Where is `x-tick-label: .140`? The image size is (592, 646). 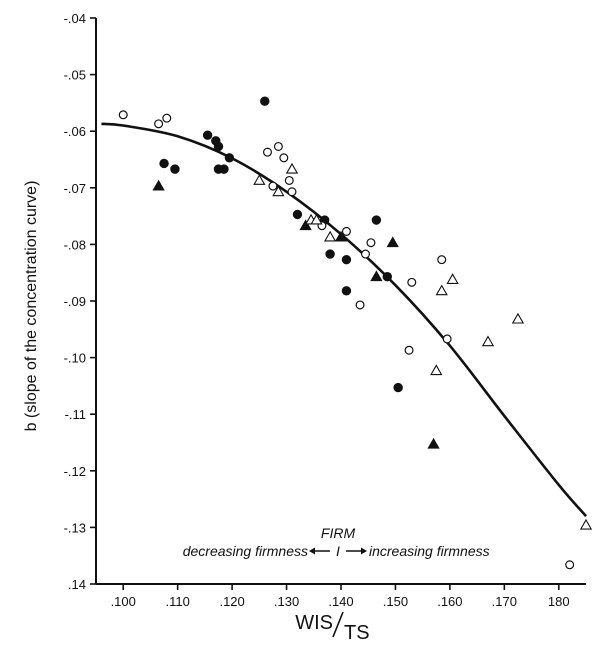 x-tick-label: .140 is located at coordinates (340, 601).